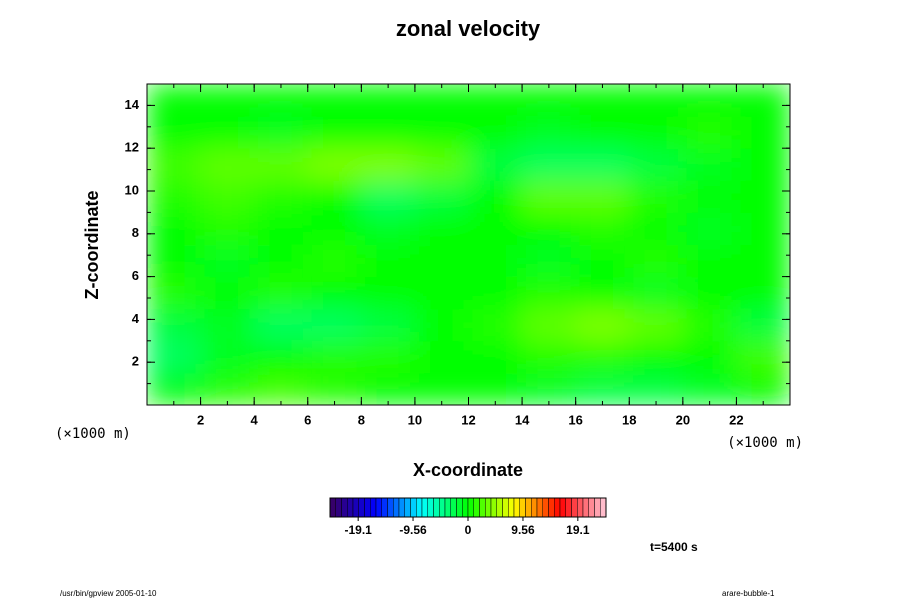 This screenshot has width=900, height=600. Describe the element at coordinates (468, 419) in the screenshot. I see `x-tick-label: 12` at that location.